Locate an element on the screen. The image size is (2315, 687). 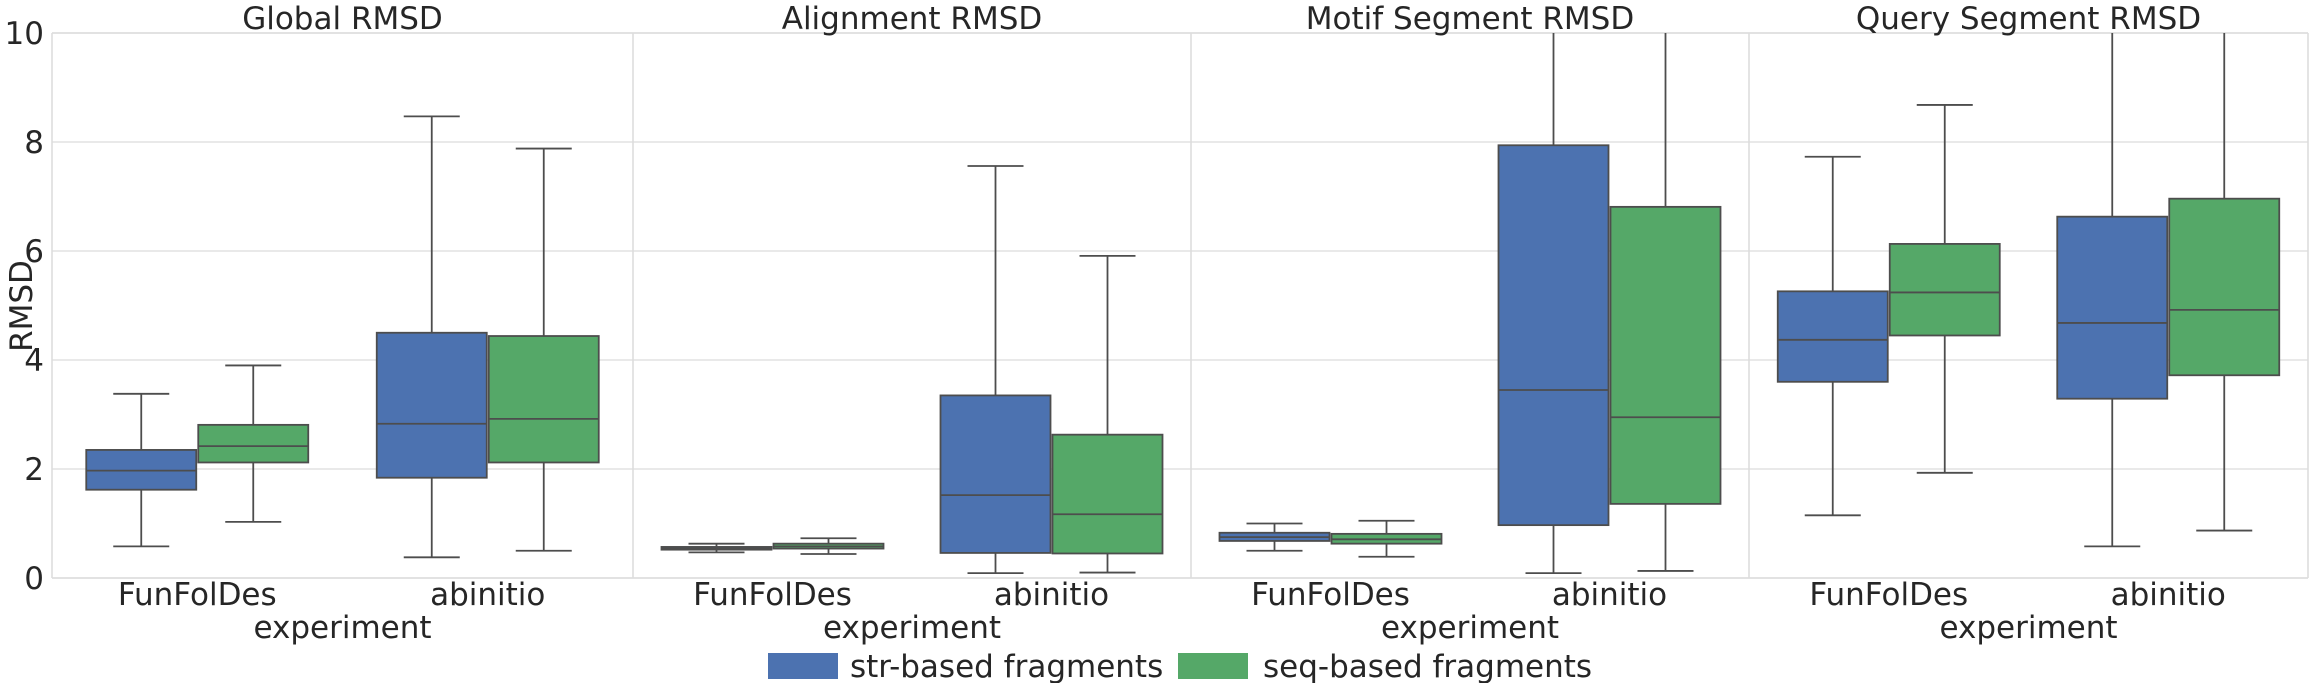
panel-title: Query Segment RMSD is located at coordinates (2028, 19).